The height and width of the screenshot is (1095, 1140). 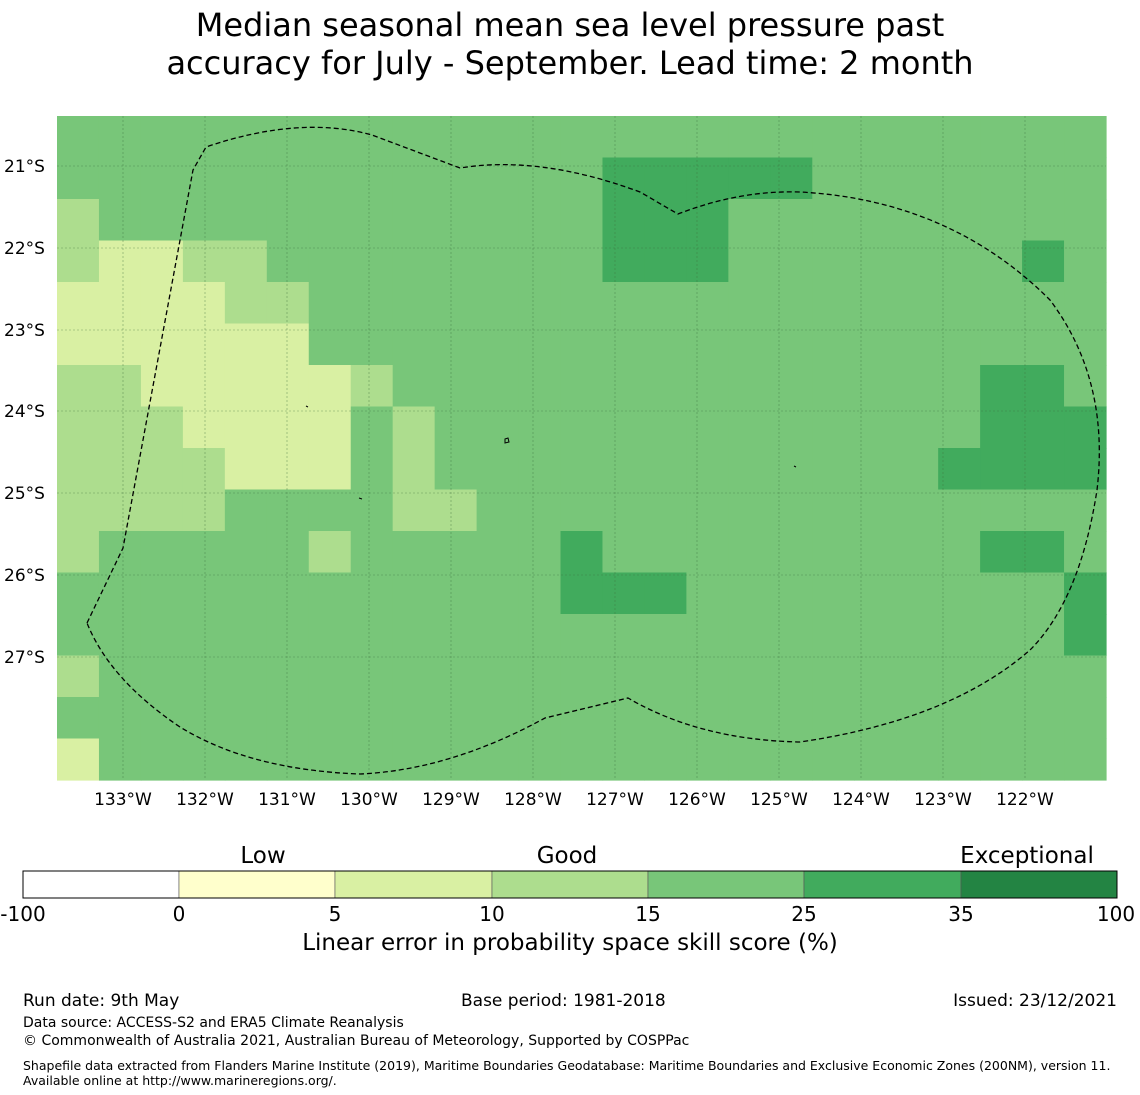 What do you see at coordinates (570, 884) in the screenshot?
I see `colorbar-border` at bounding box center [570, 884].